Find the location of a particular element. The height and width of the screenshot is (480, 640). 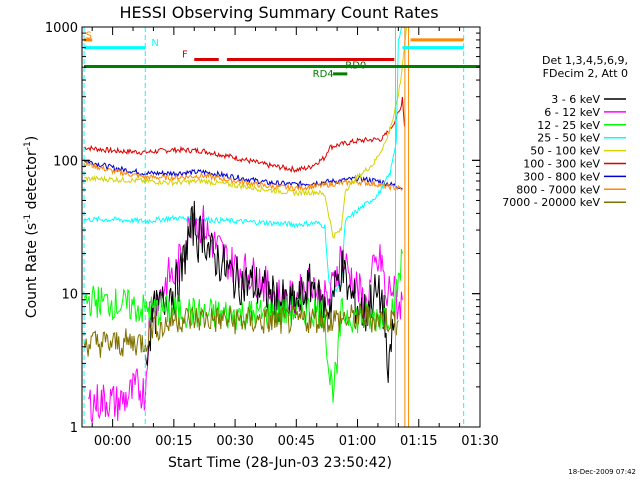

legend-entry-12-25-kev-kev: 12 - 25 keV is located at coordinates (581, 125).